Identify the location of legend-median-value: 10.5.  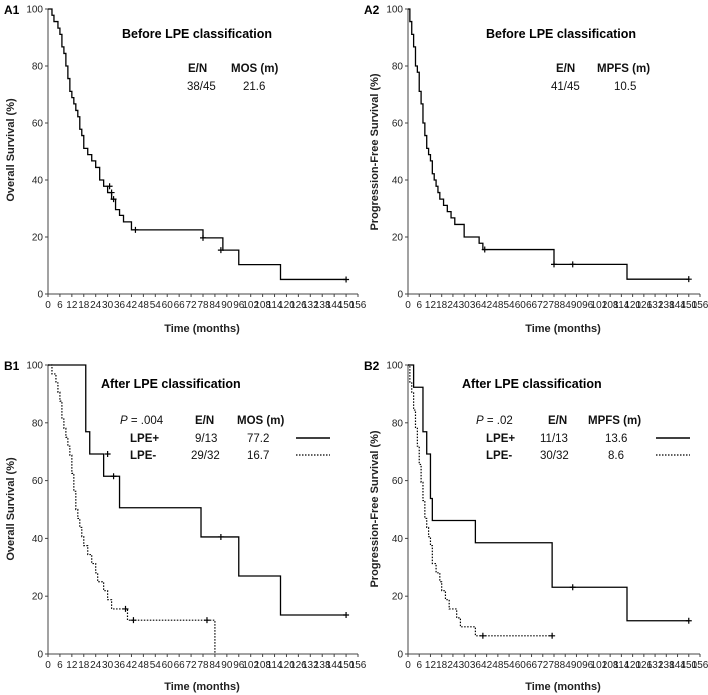
(625, 87).